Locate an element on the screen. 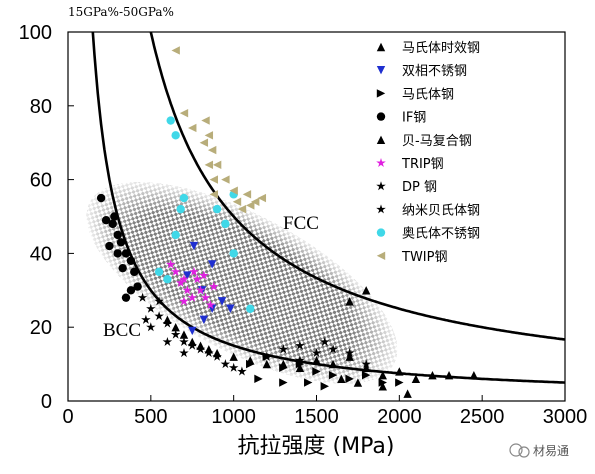 This screenshot has height=474, width=595. wechat-icon-small is located at coordinates (524, 452).